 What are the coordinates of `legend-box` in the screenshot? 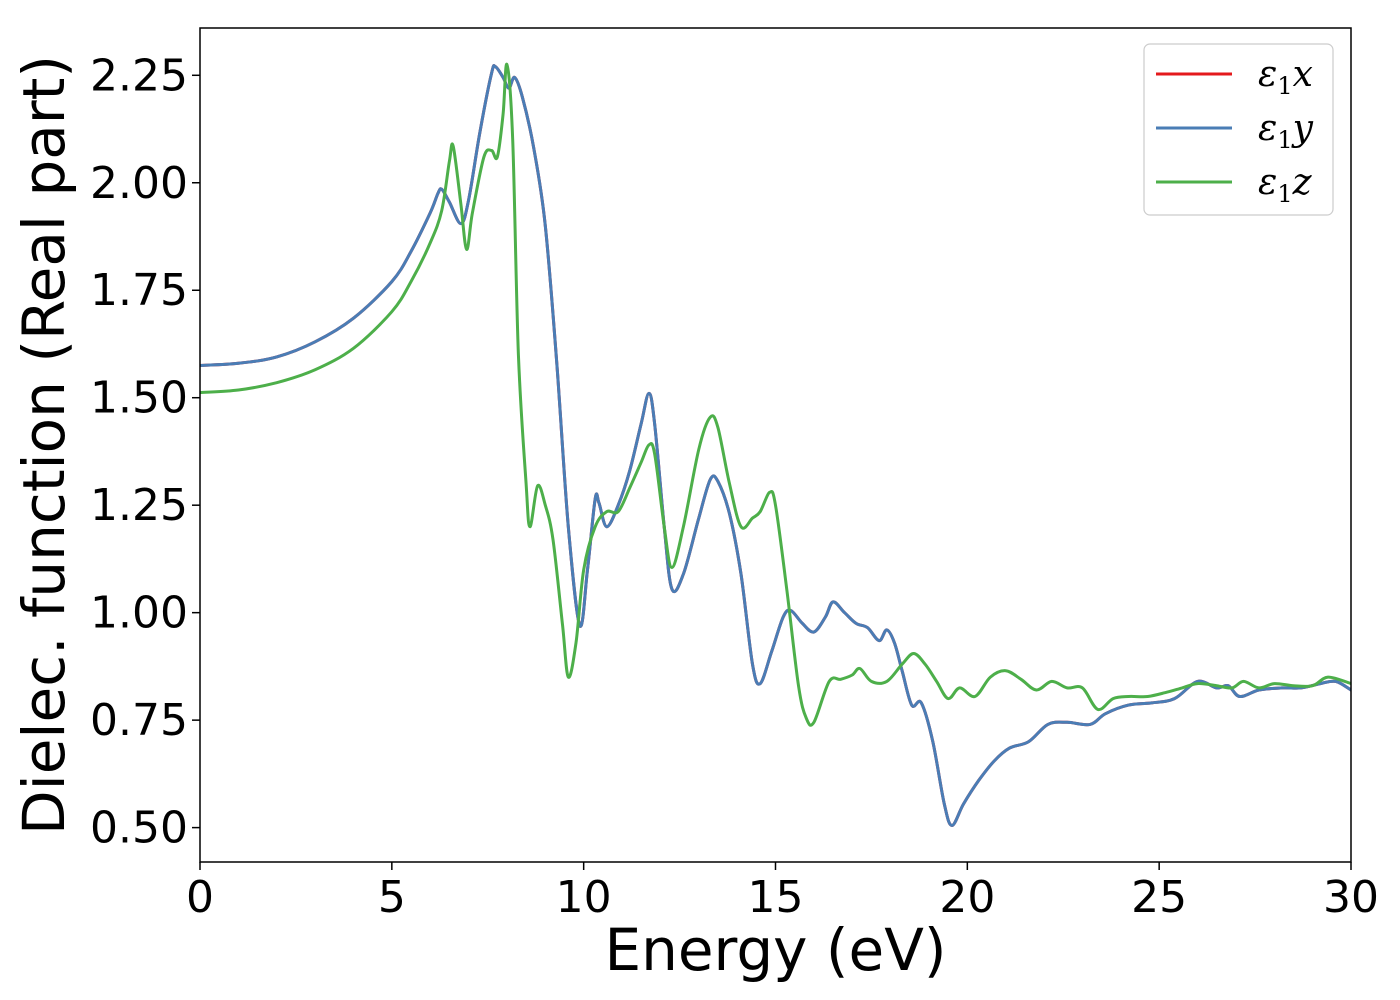 It's located at (1238, 129).